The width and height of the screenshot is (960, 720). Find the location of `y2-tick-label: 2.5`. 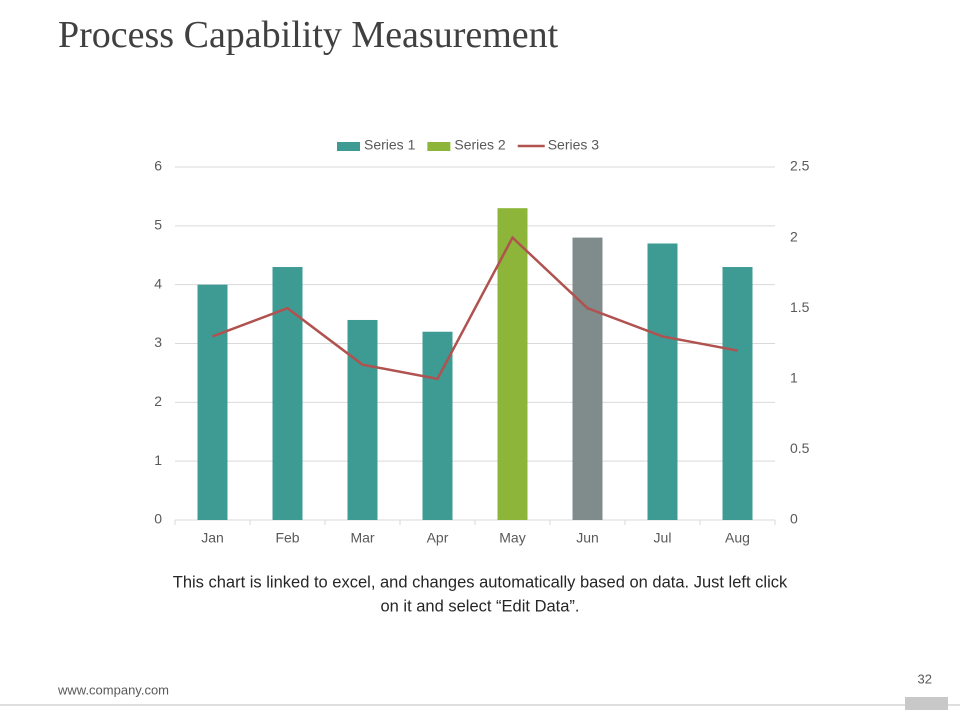

y2-tick-label: 2.5 is located at coordinates (800, 166).